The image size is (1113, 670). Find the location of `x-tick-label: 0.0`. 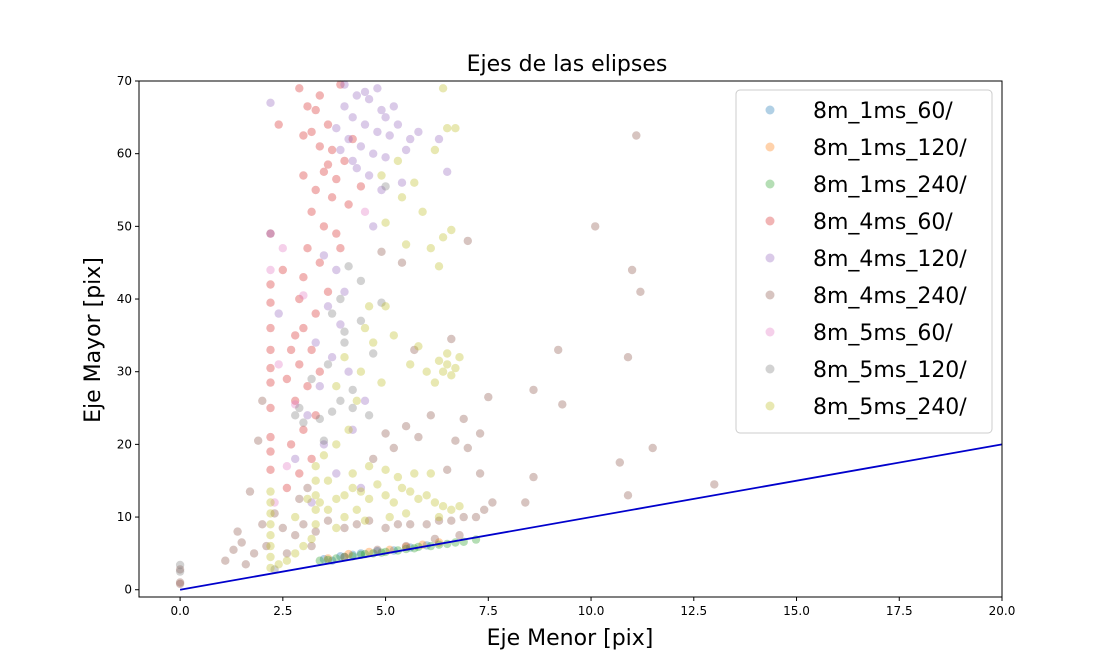

x-tick-label: 0.0 is located at coordinates (180, 611).